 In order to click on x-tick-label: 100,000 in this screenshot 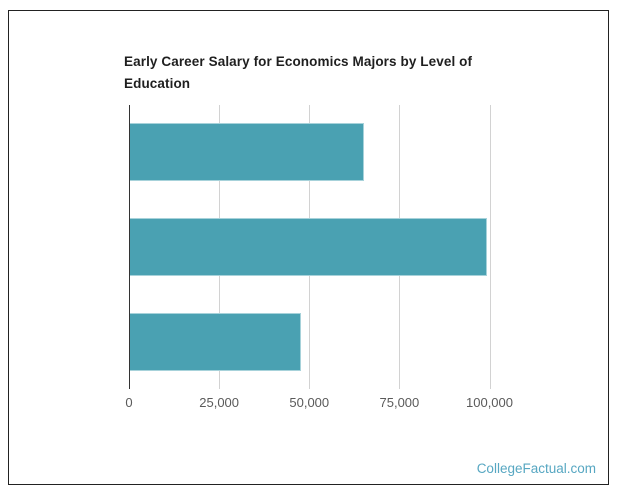, I will do `click(489, 402)`.